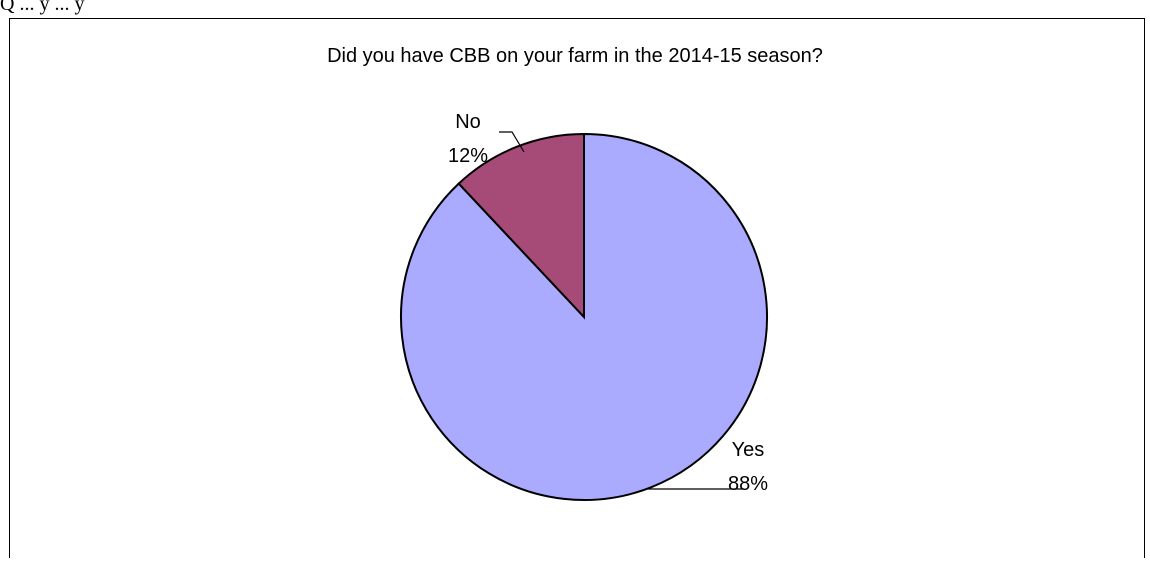  What do you see at coordinates (42, 7) in the screenshot?
I see `cut-off-header-text: Q ... y ... y` at bounding box center [42, 7].